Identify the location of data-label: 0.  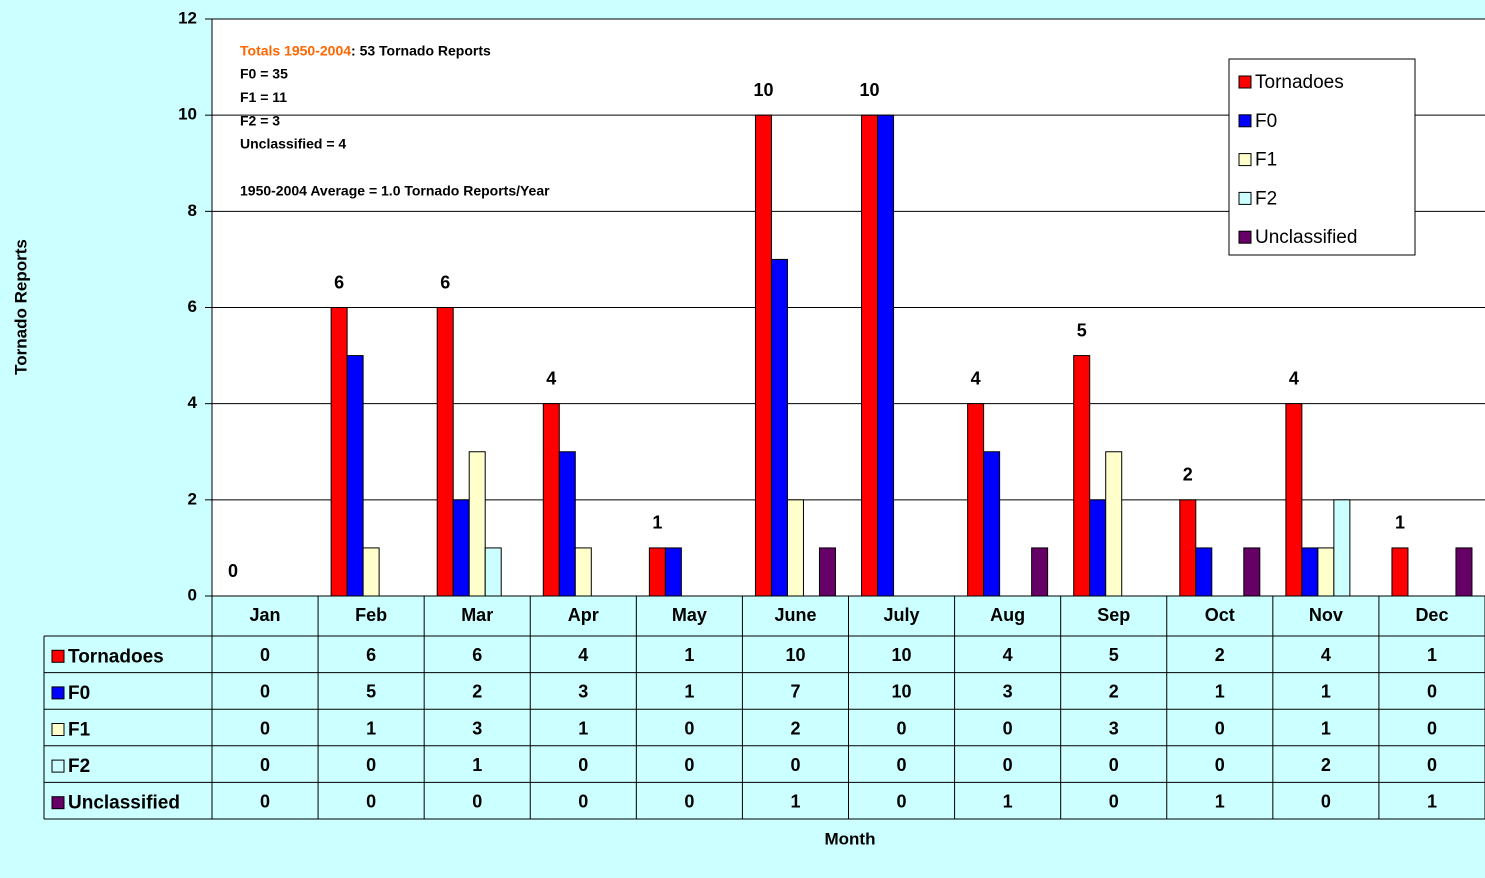
(233, 571).